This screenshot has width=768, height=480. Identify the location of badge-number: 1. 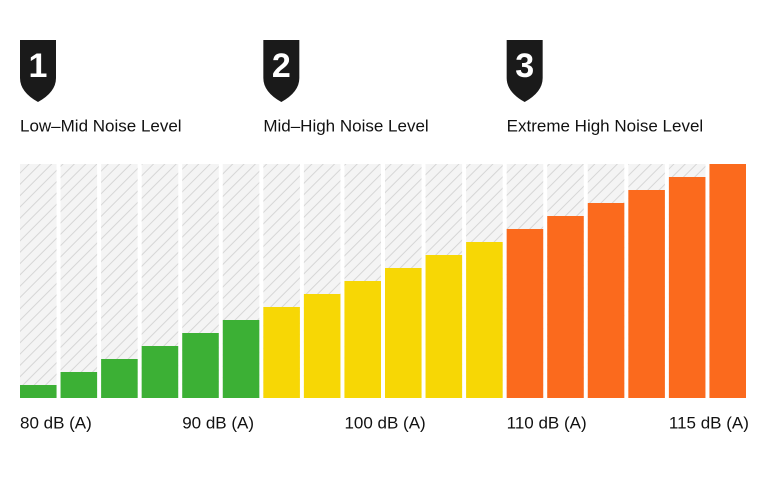
(38, 66).